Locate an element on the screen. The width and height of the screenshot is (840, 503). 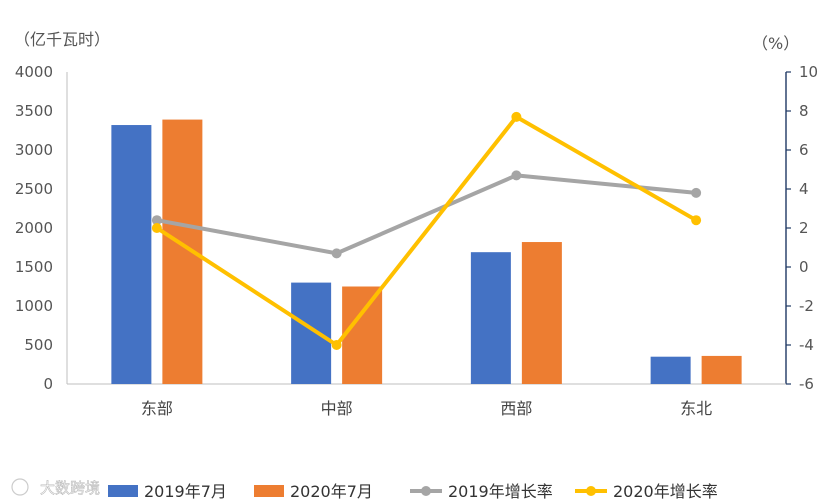
watermark: 大数跨境 is located at coordinates (55, 487).